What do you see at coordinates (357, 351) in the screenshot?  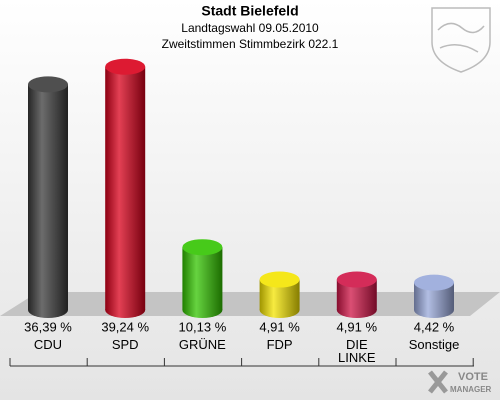 I see `x-tick-label: DIE LINKE` at bounding box center [357, 351].